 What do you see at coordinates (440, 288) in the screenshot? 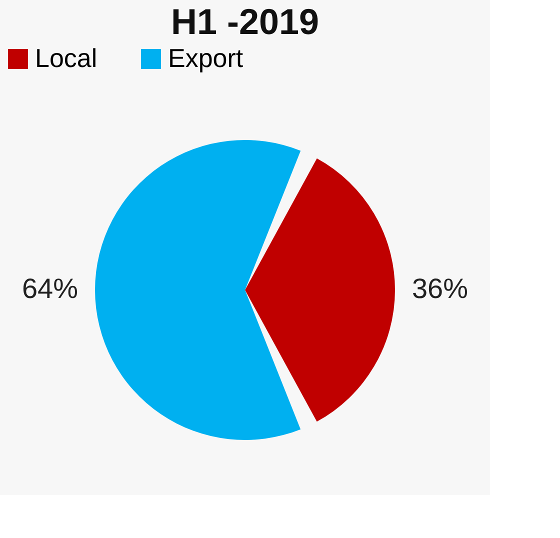
I see `data-label: 36%` at bounding box center [440, 288].